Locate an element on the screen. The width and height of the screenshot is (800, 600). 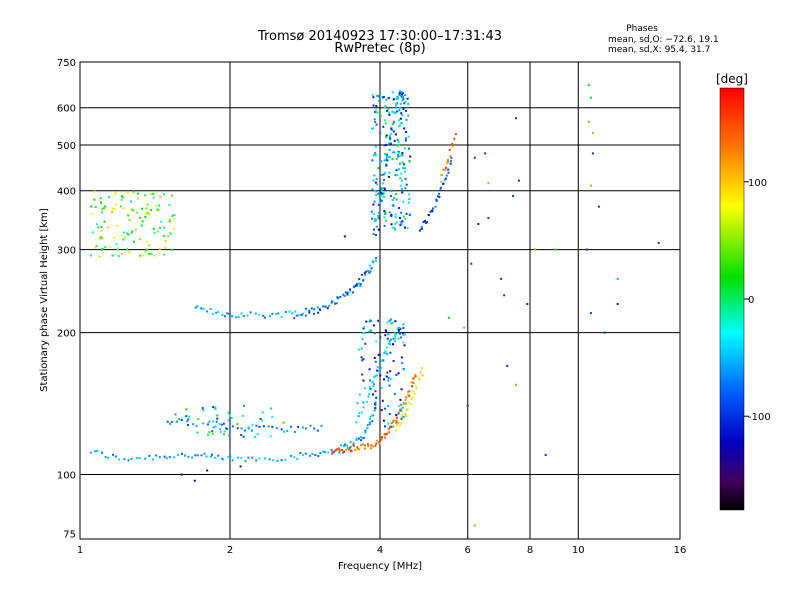
colorbar is located at coordinates (732, 299).